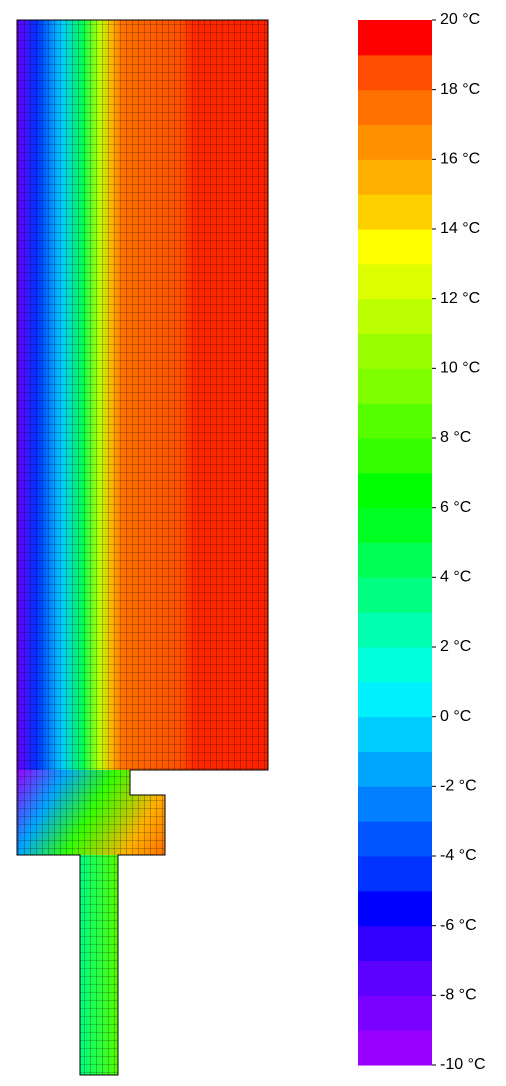 The height and width of the screenshot is (1086, 506). Describe the element at coordinates (455, 507) in the screenshot. I see `colorbar-tick-label: 6 °C` at that location.